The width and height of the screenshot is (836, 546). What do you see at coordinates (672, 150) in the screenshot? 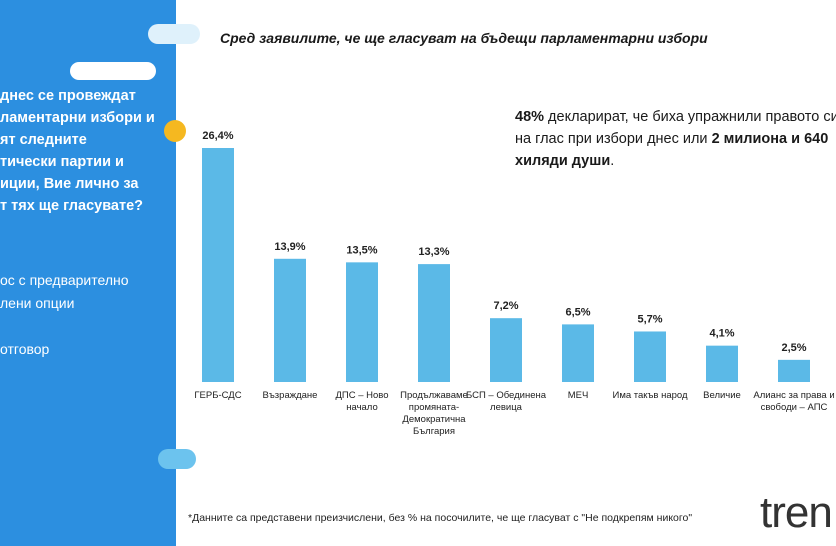
I see `annotation-bold: 2 милиона и 640 хиляди души` at bounding box center [672, 150].